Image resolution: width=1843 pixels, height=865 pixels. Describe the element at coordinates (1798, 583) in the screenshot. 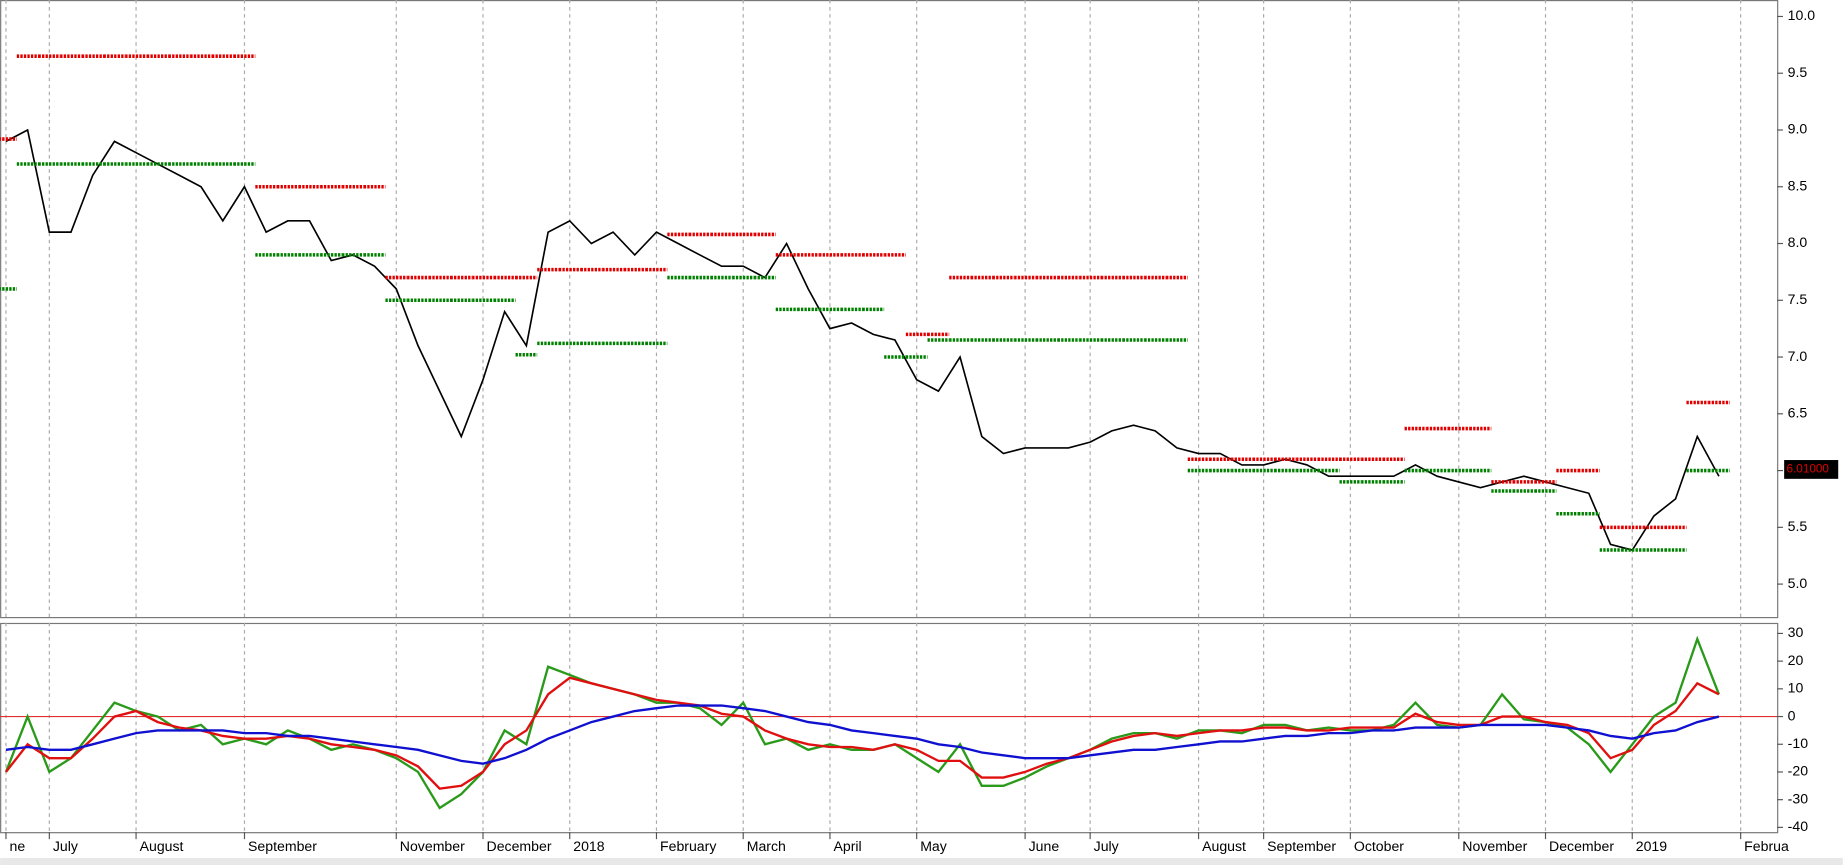

I see `y-tick-label: 5.0` at that location.